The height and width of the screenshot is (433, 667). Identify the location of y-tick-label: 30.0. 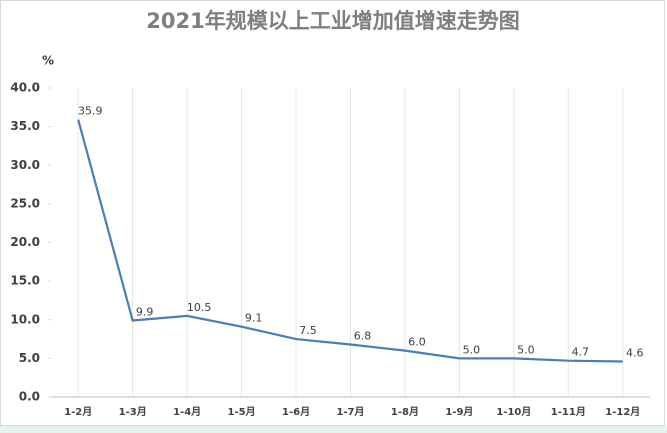
(25, 165).